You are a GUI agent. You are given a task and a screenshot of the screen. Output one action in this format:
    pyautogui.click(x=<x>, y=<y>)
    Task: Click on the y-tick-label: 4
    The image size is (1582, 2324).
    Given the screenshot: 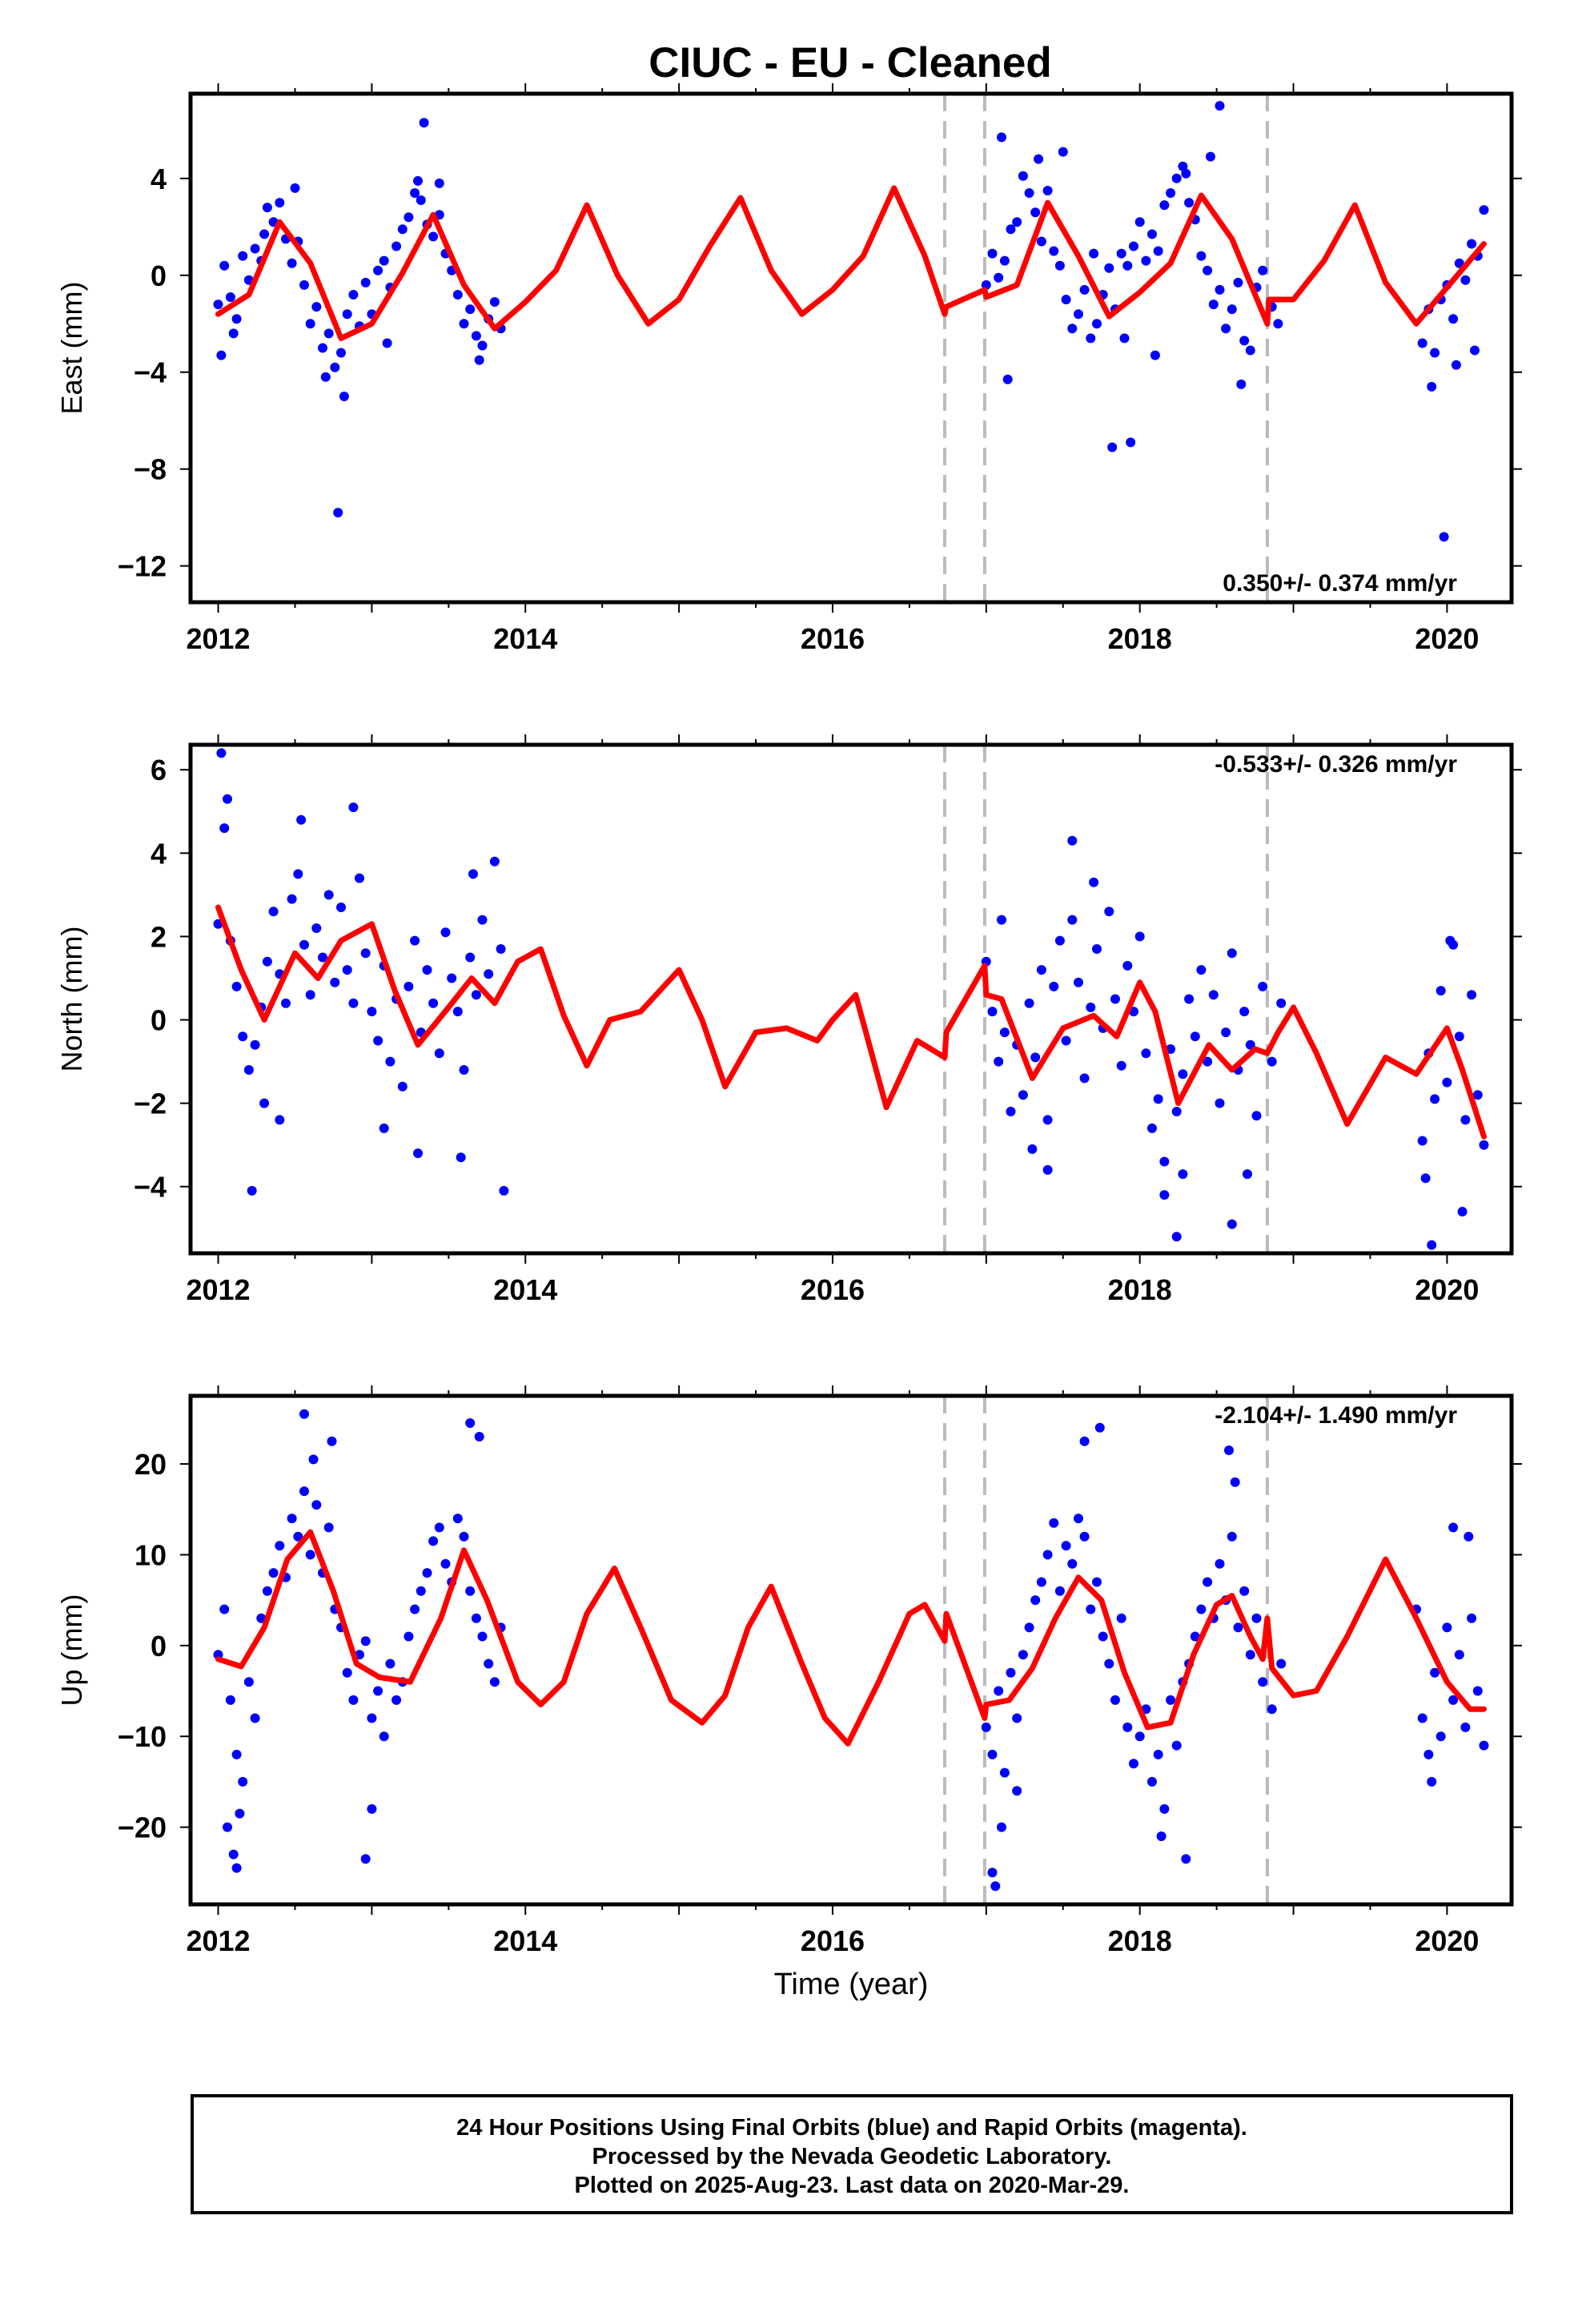 What is the action you would take?
    pyautogui.click(x=159, y=179)
    